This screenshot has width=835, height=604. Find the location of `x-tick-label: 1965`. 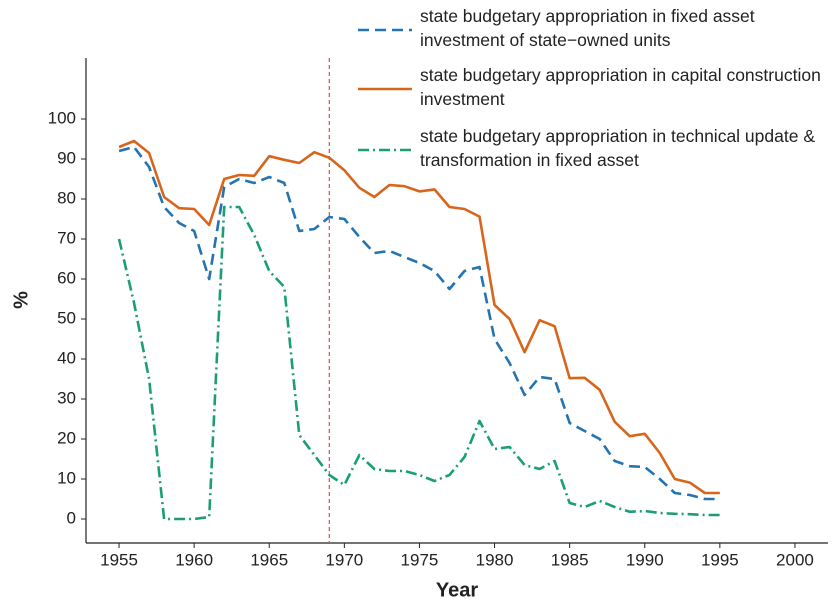

x-tick-label: 1965 is located at coordinates (269, 559).